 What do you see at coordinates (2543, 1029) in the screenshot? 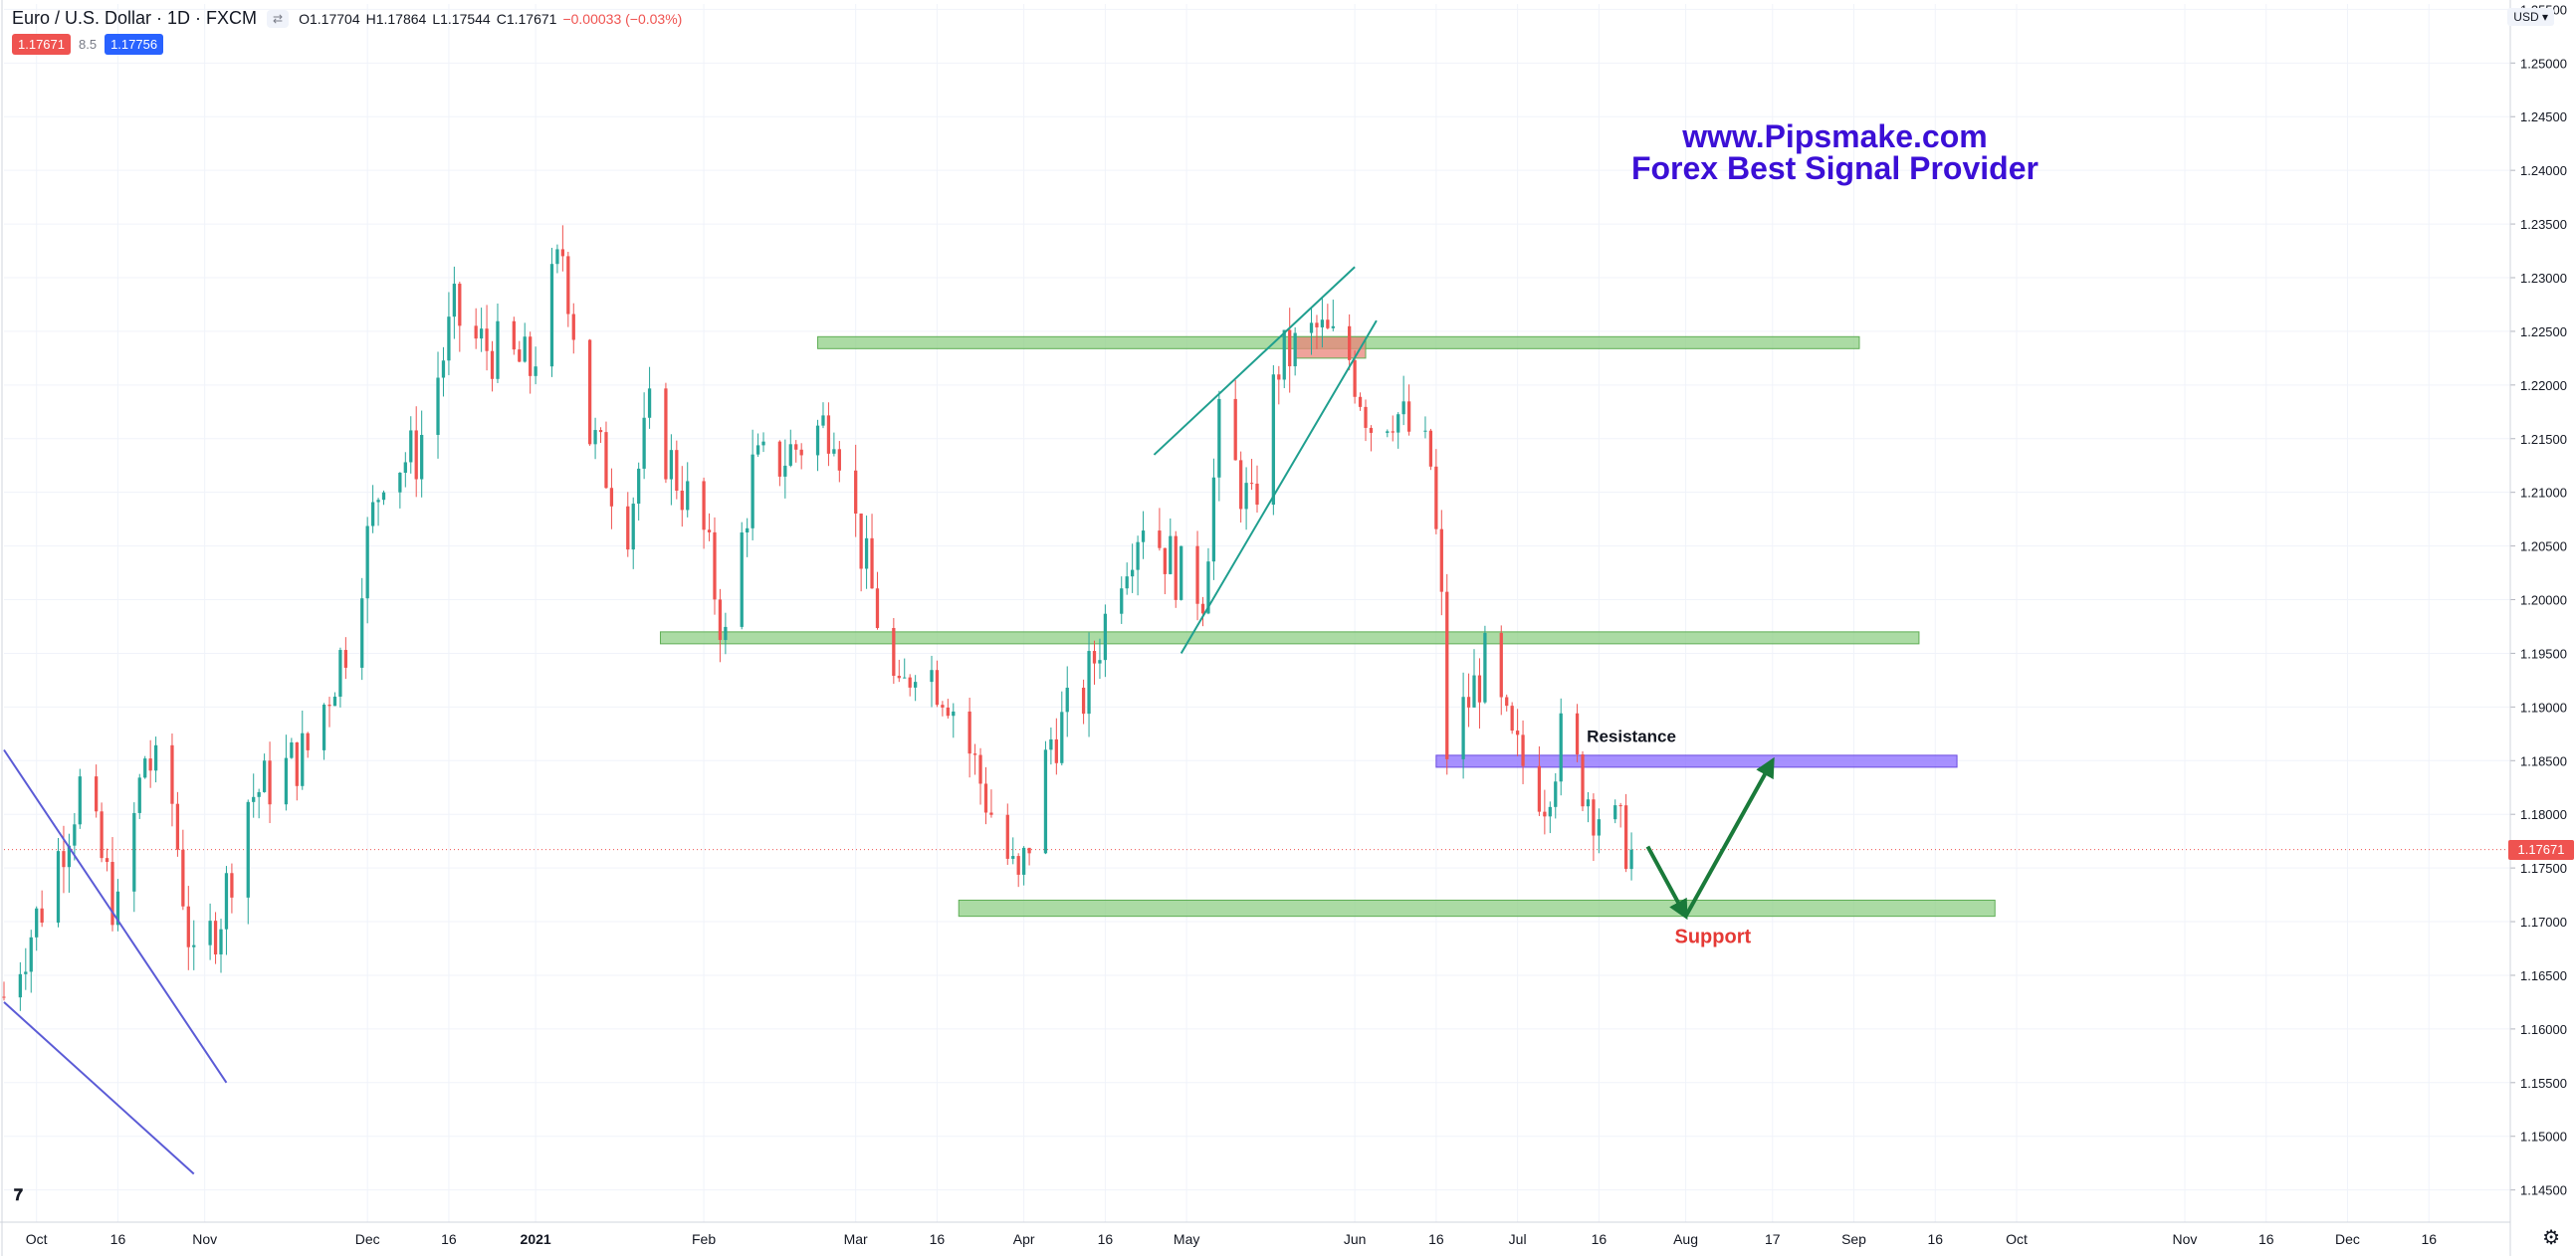
I see `price-tick-label: 1.16000` at bounding box center [2543, 1029].